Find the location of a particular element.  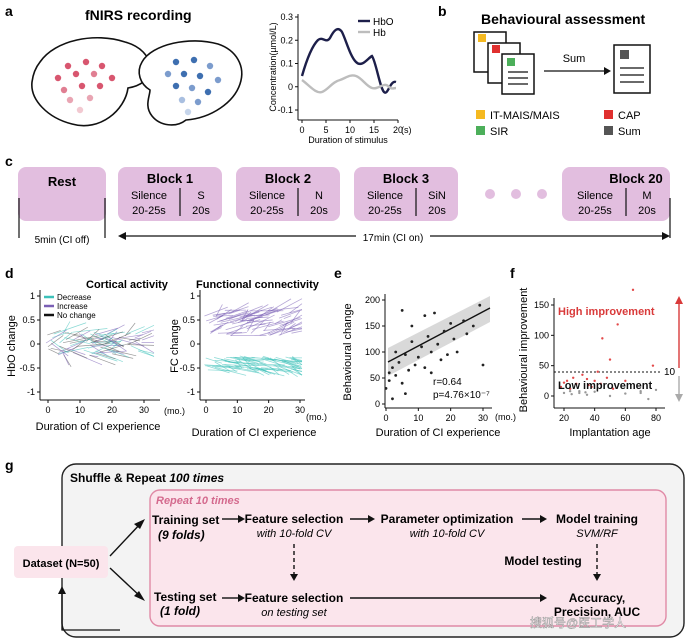

po-sub: with 10-fold CV is located at coordinates (448, 534).